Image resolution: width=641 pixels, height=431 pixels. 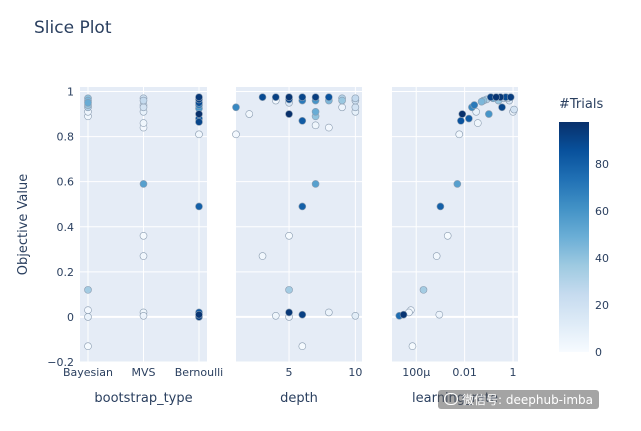 I want to click on wechat-icon, so click(x=451, y=399).